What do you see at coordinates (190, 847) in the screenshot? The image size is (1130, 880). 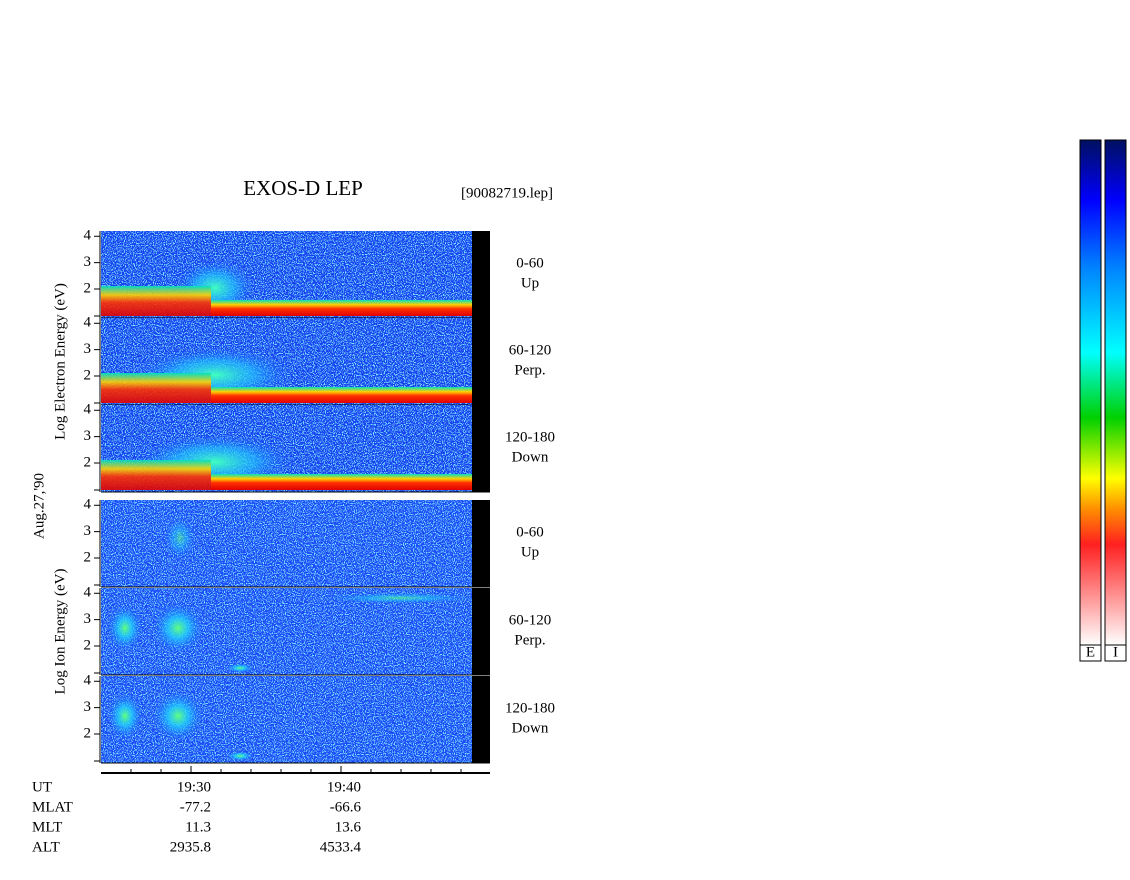 I see `ephemeris-value: 2935.8` at bounding box center [190, 847].